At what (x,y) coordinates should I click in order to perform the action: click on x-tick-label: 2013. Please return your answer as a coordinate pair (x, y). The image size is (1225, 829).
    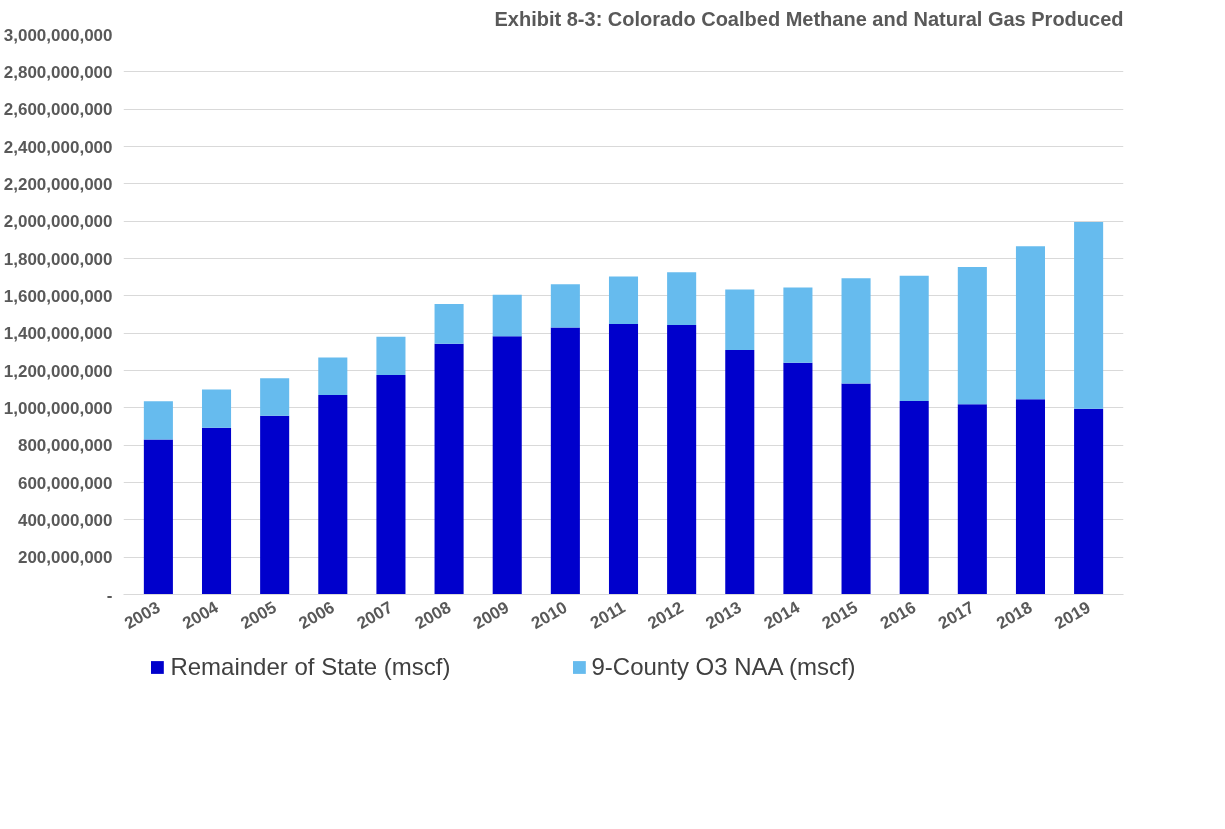
    Looking at the image, I should click on (723, 615).